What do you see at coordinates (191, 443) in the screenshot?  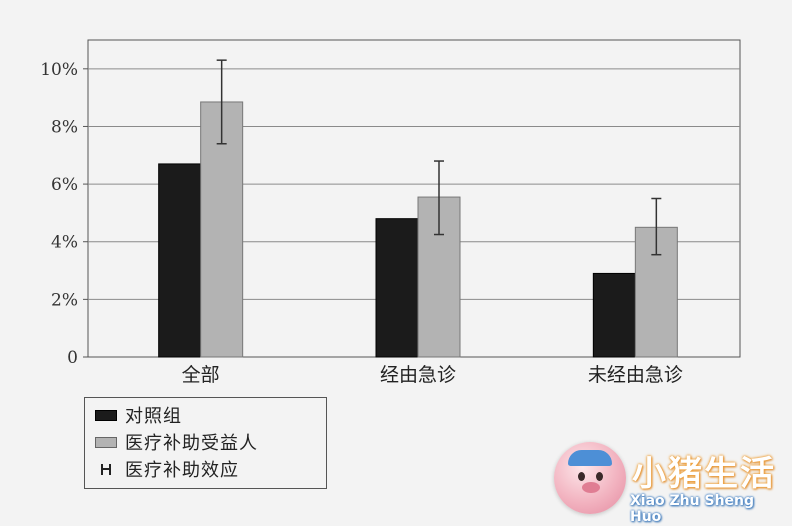 I see `legend-label-medicaid: 医疗补助受益人` at bounding box center [191, 443].